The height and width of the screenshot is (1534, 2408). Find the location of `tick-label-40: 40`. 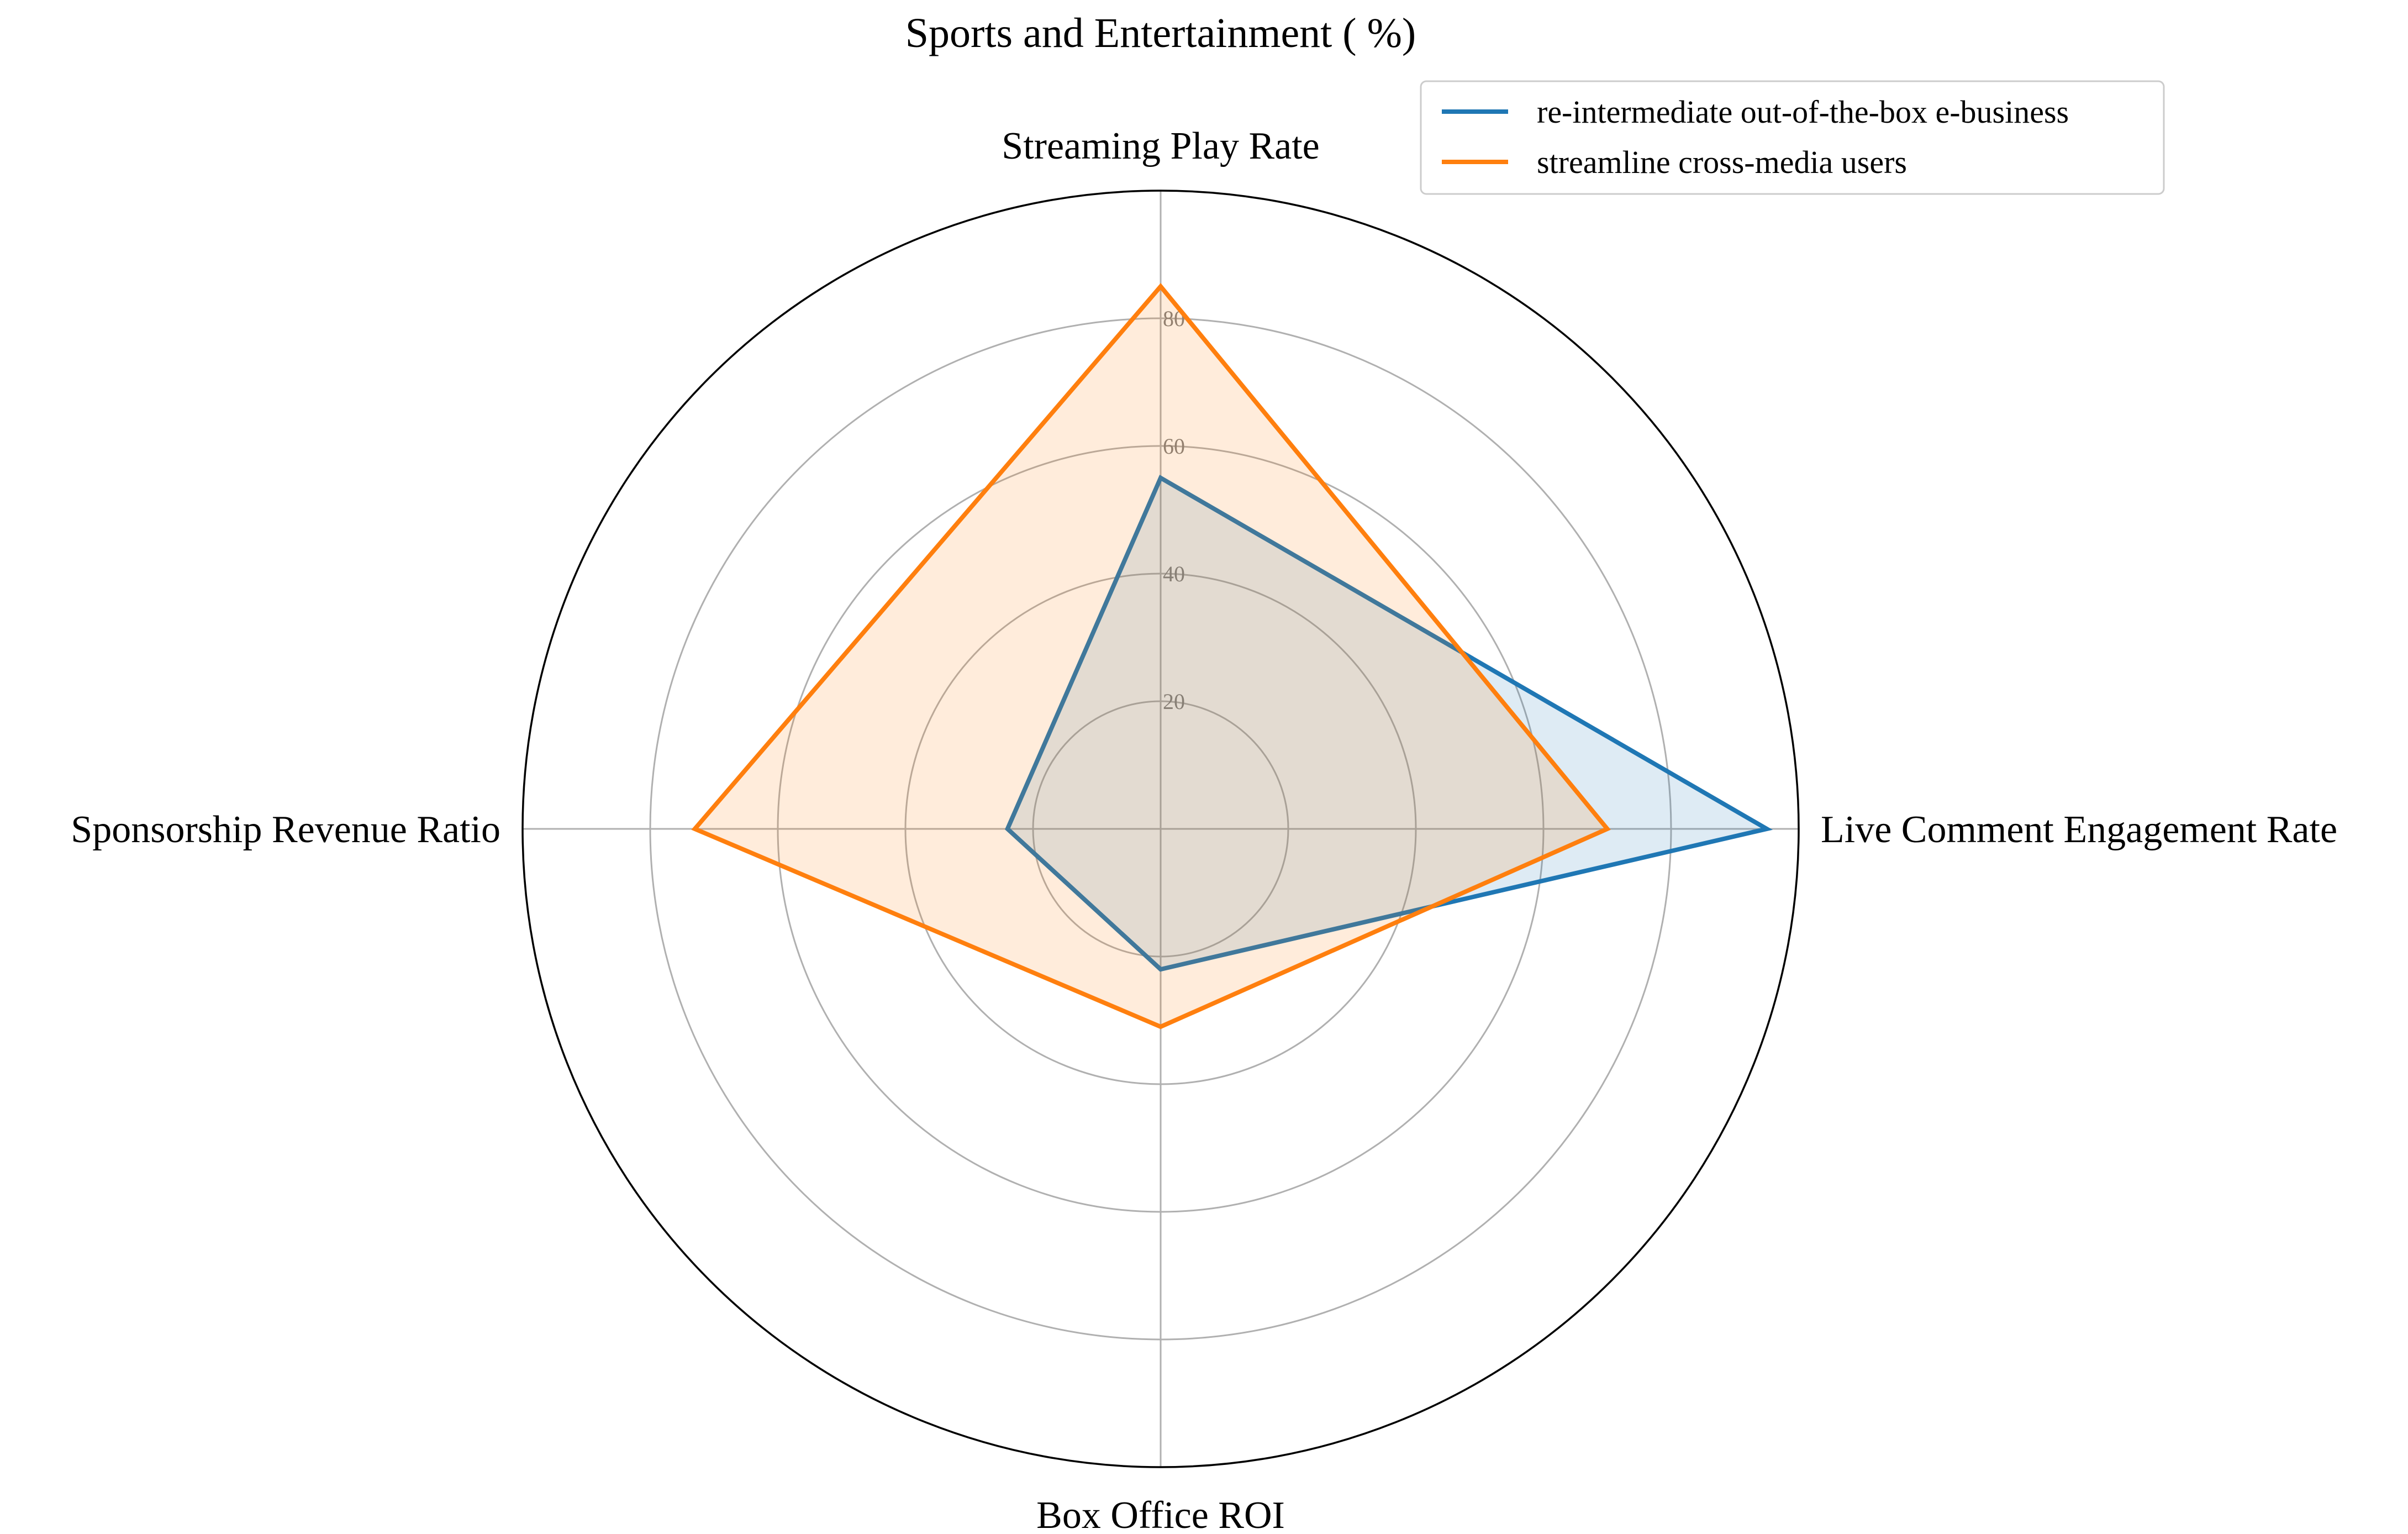

tick-label-40: 40 is located at coordinates (1174, 573).